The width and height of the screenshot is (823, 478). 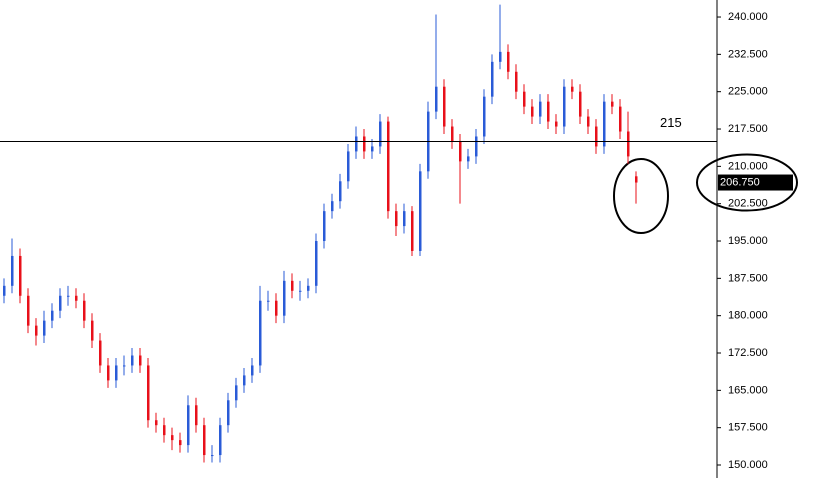 What do you see at coordinates (740, 182) in the screenshot?
I see `last-price-label: 206.750` at bounding box center [740, 182].